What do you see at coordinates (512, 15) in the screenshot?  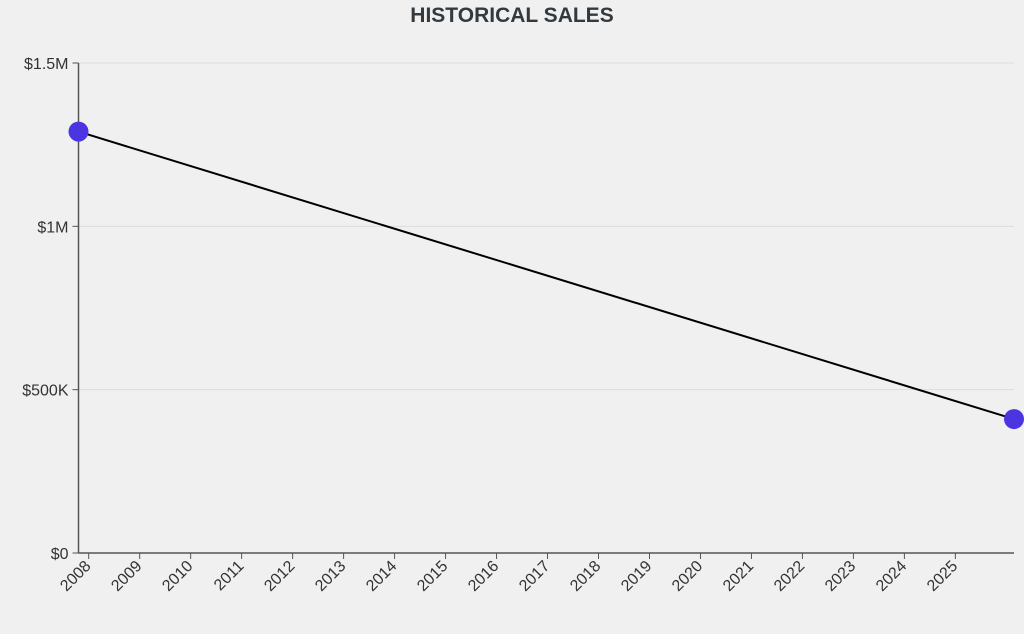 I see `chart-title: HISTORICAL SALES` at bounding box center [512, 15].